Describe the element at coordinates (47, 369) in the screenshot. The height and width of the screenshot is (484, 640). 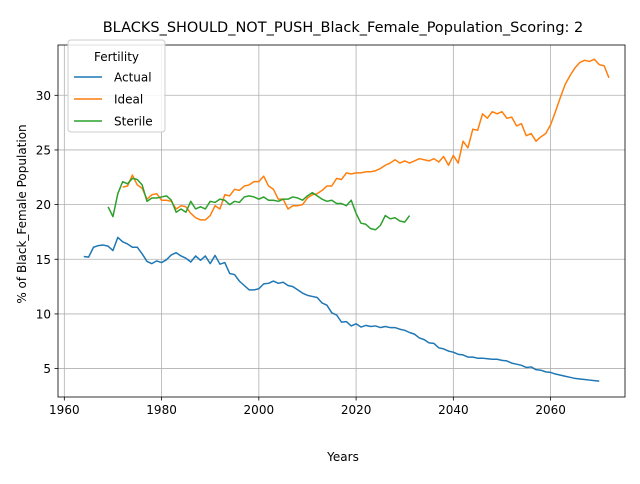
I see `y-tick-label: 5` at that location.